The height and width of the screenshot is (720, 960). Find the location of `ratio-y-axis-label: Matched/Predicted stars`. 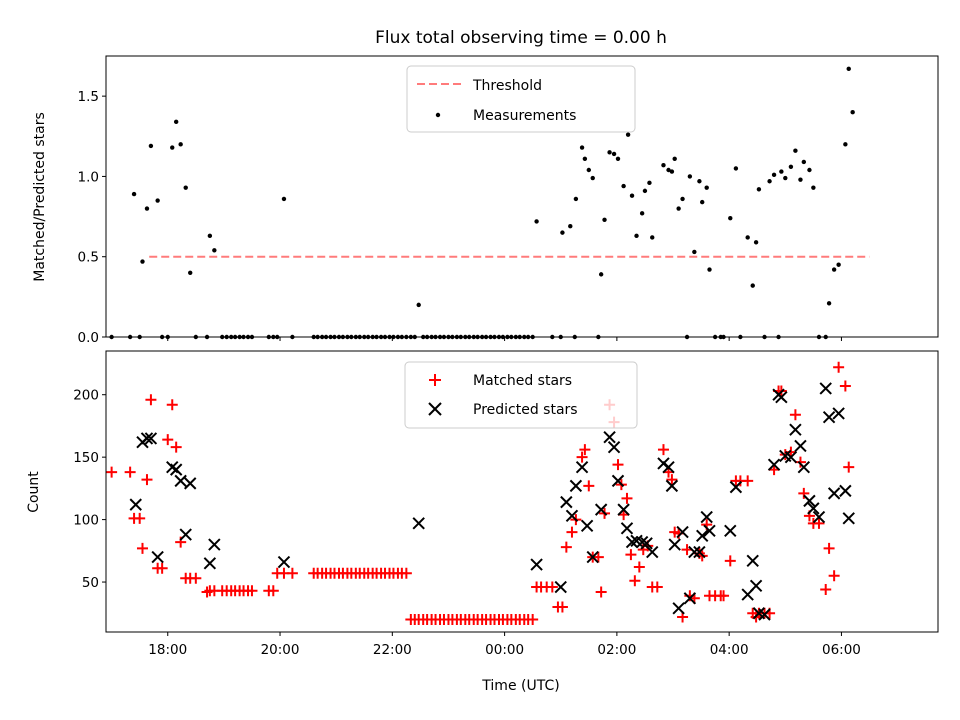

ratio-y-axis-label: Matched/Predicted stars is located at coordinates (40, 197).